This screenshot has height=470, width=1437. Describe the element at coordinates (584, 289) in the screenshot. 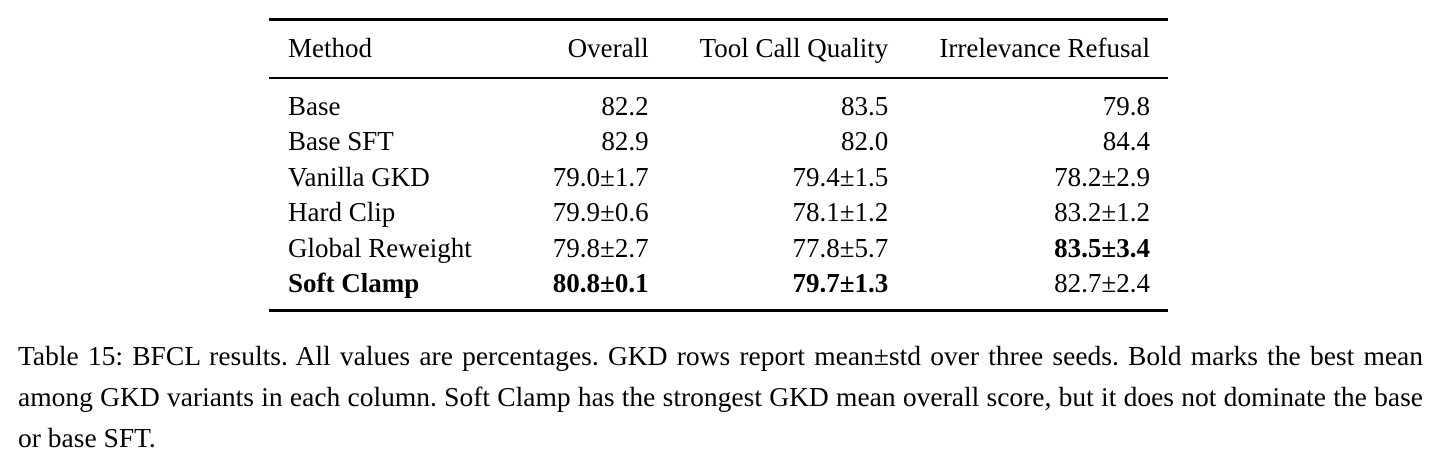

I see `cell-overall-best: 80.8±0.1` at that location.